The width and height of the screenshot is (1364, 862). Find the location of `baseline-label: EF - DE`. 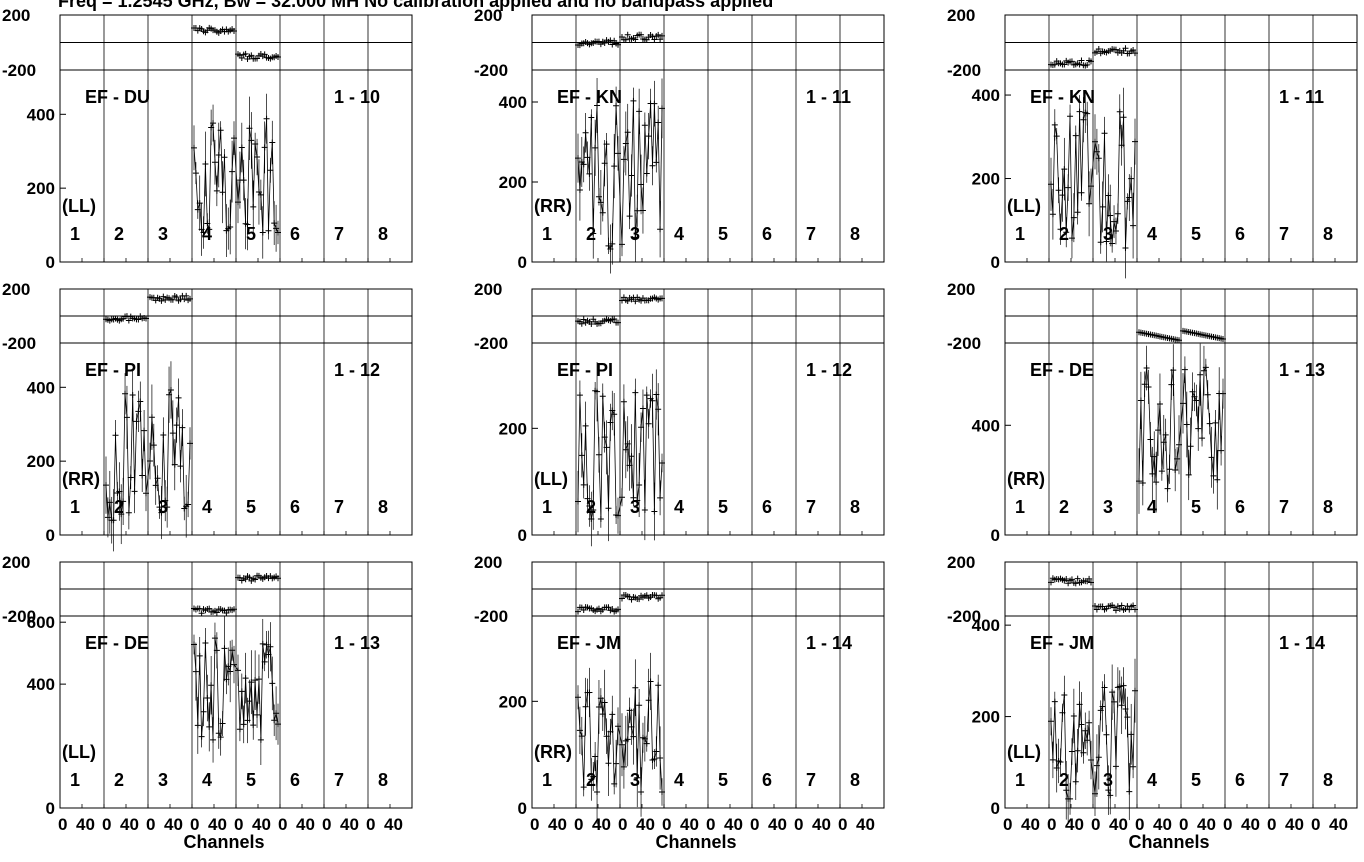

baseline-label: EF - DE is located at coordinates (1062, 370).